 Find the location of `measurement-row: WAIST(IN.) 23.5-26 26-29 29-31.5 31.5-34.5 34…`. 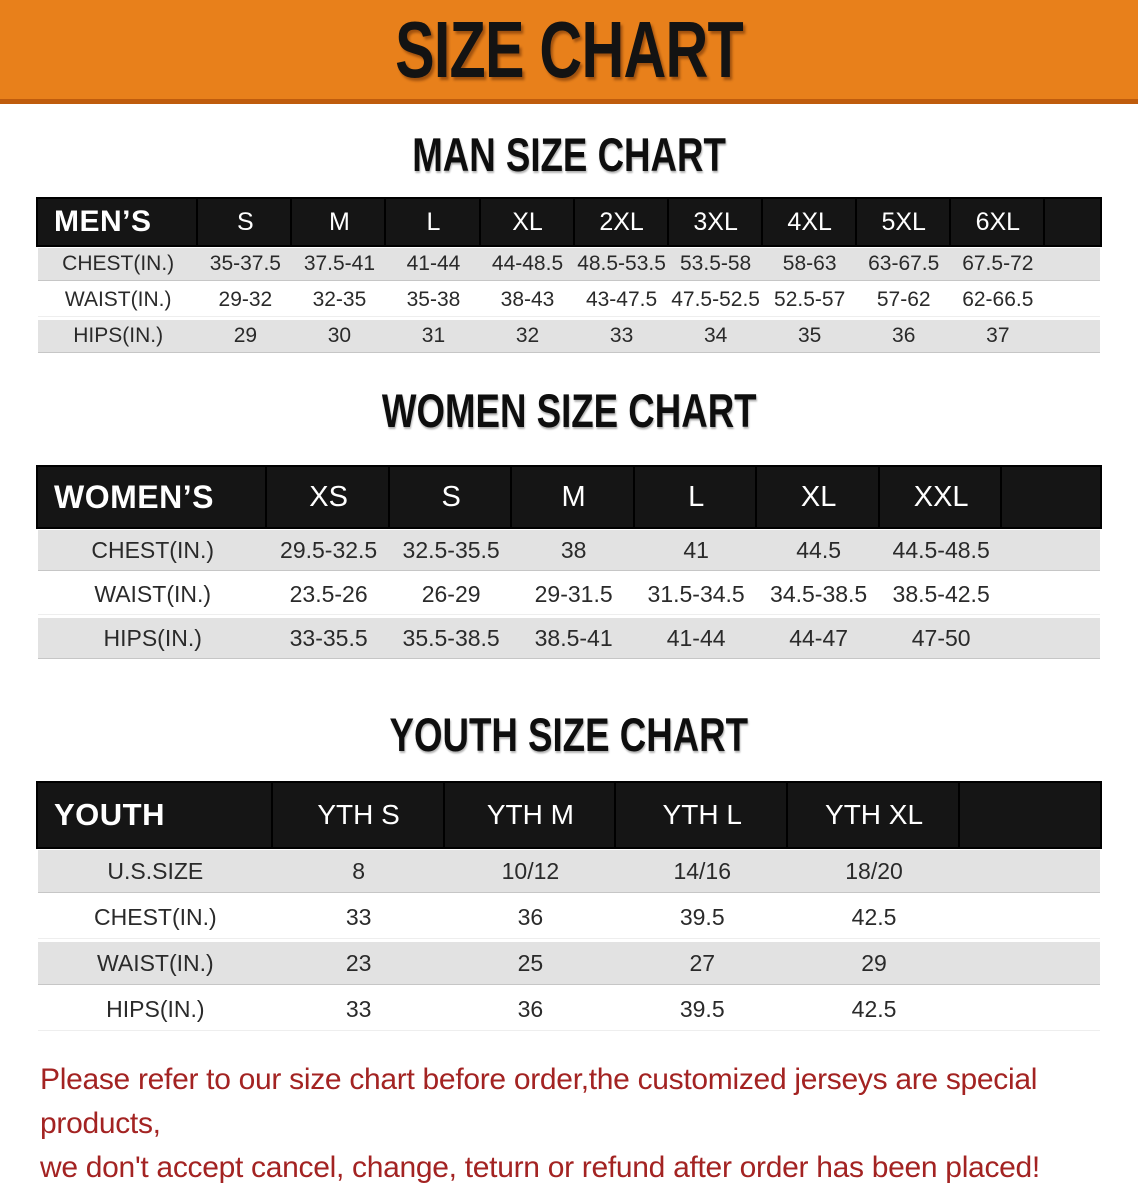

measurement-row: WAIST(IN.) 23.5-26 26-29 29-31.5 31.5-34.5 34… is located at coordinates (569, 594).